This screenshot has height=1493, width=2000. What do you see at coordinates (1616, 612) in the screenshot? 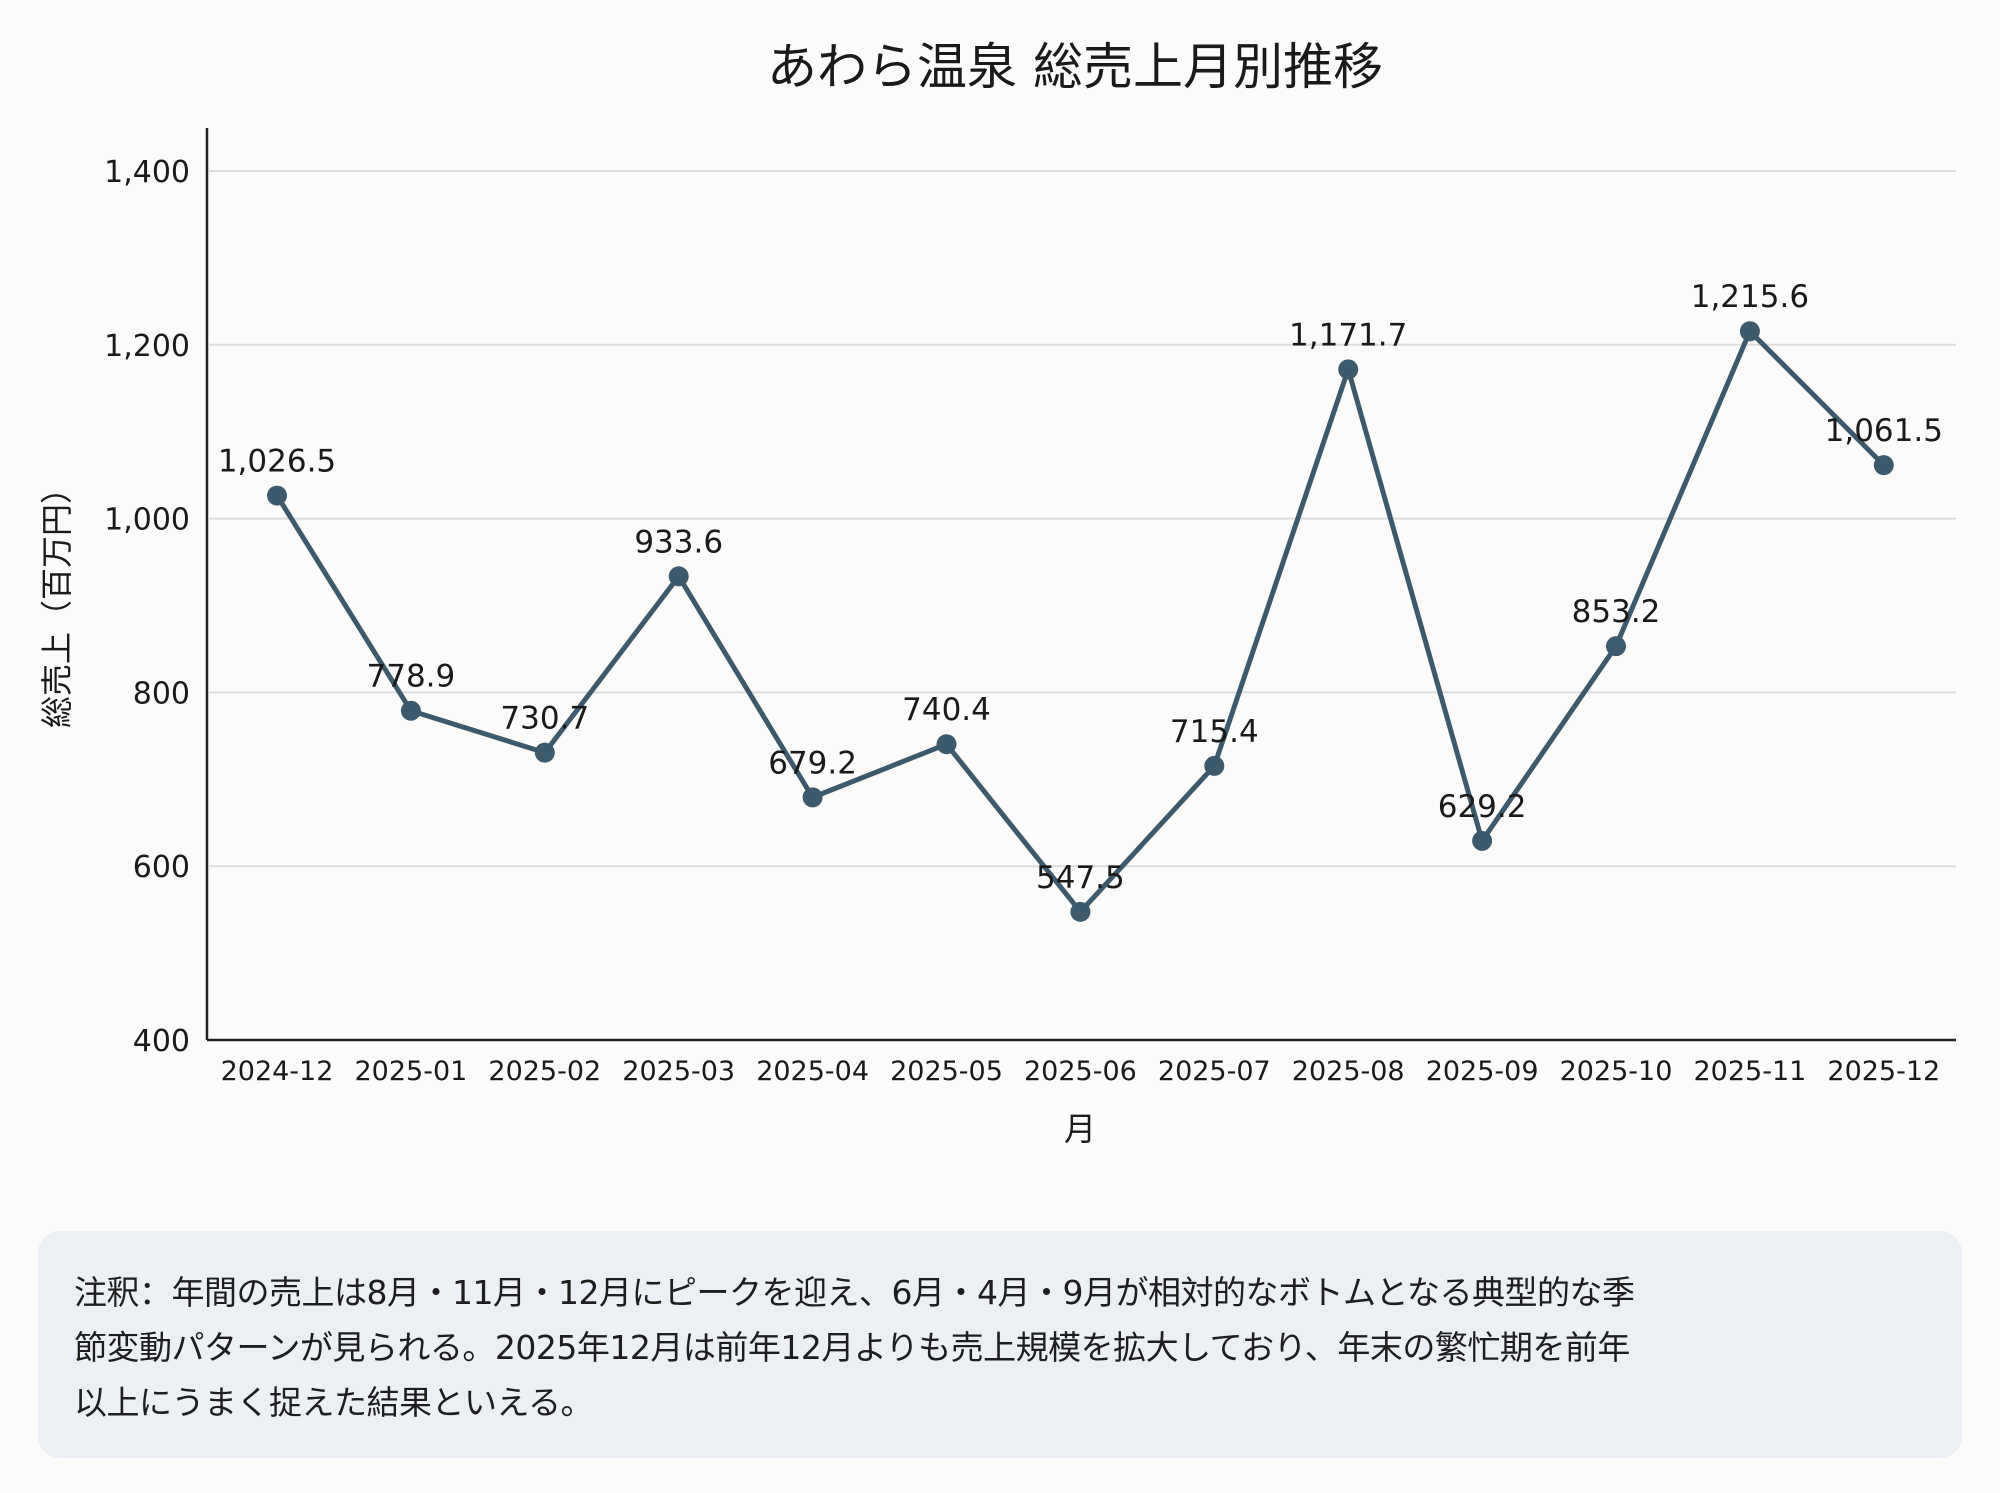
I see `data-label: 853.2` at bounding box center [1616, 612].